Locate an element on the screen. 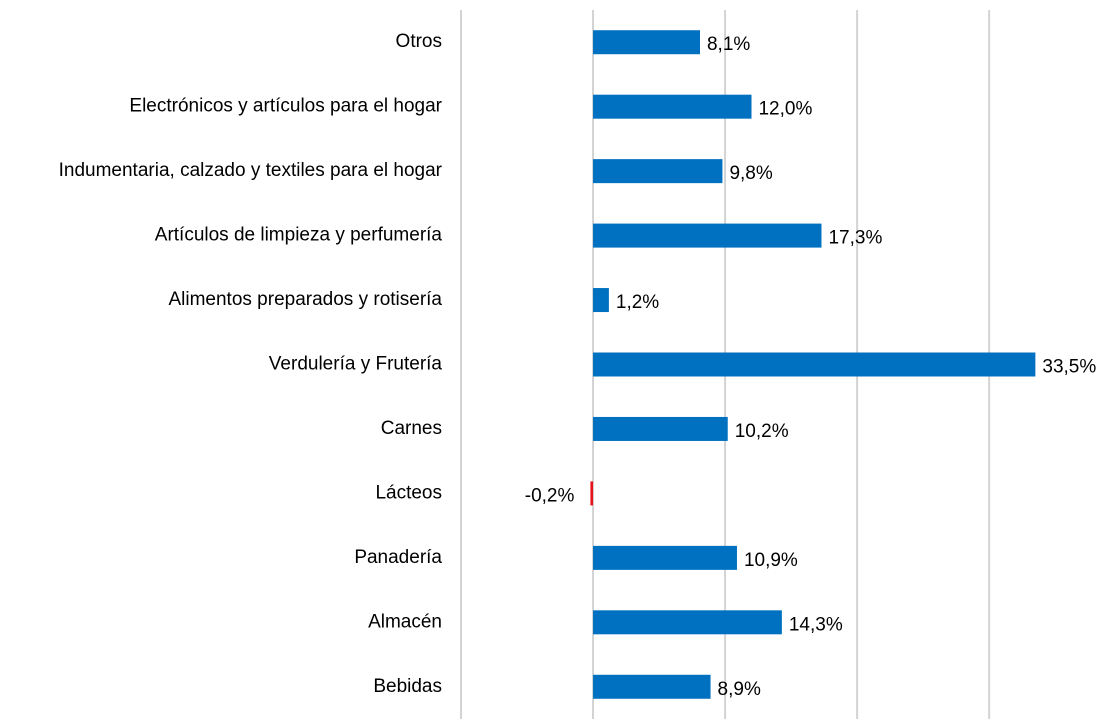 The height and width of the screenshot is (719, 1113). data-label: 8,1% is located at coordinates (728, 44).